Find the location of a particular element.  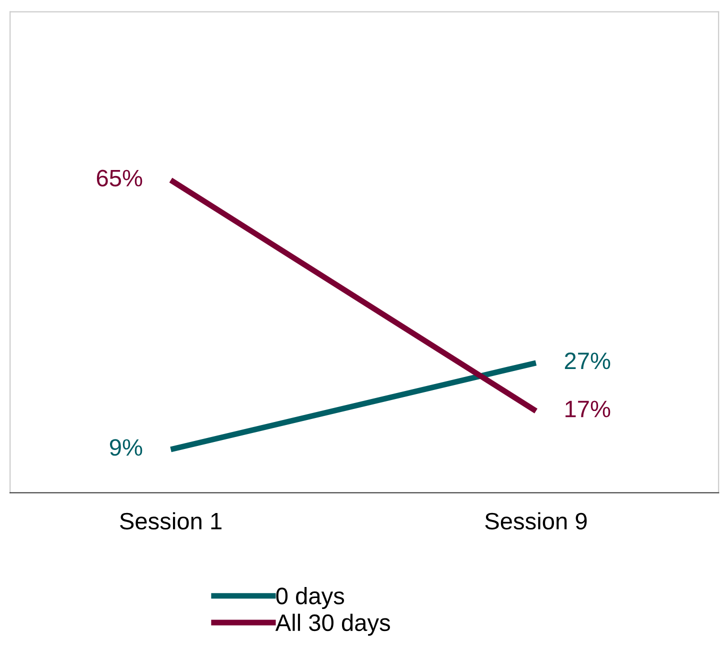

legend-label: All 30 days is located at coordinates (332, 625).